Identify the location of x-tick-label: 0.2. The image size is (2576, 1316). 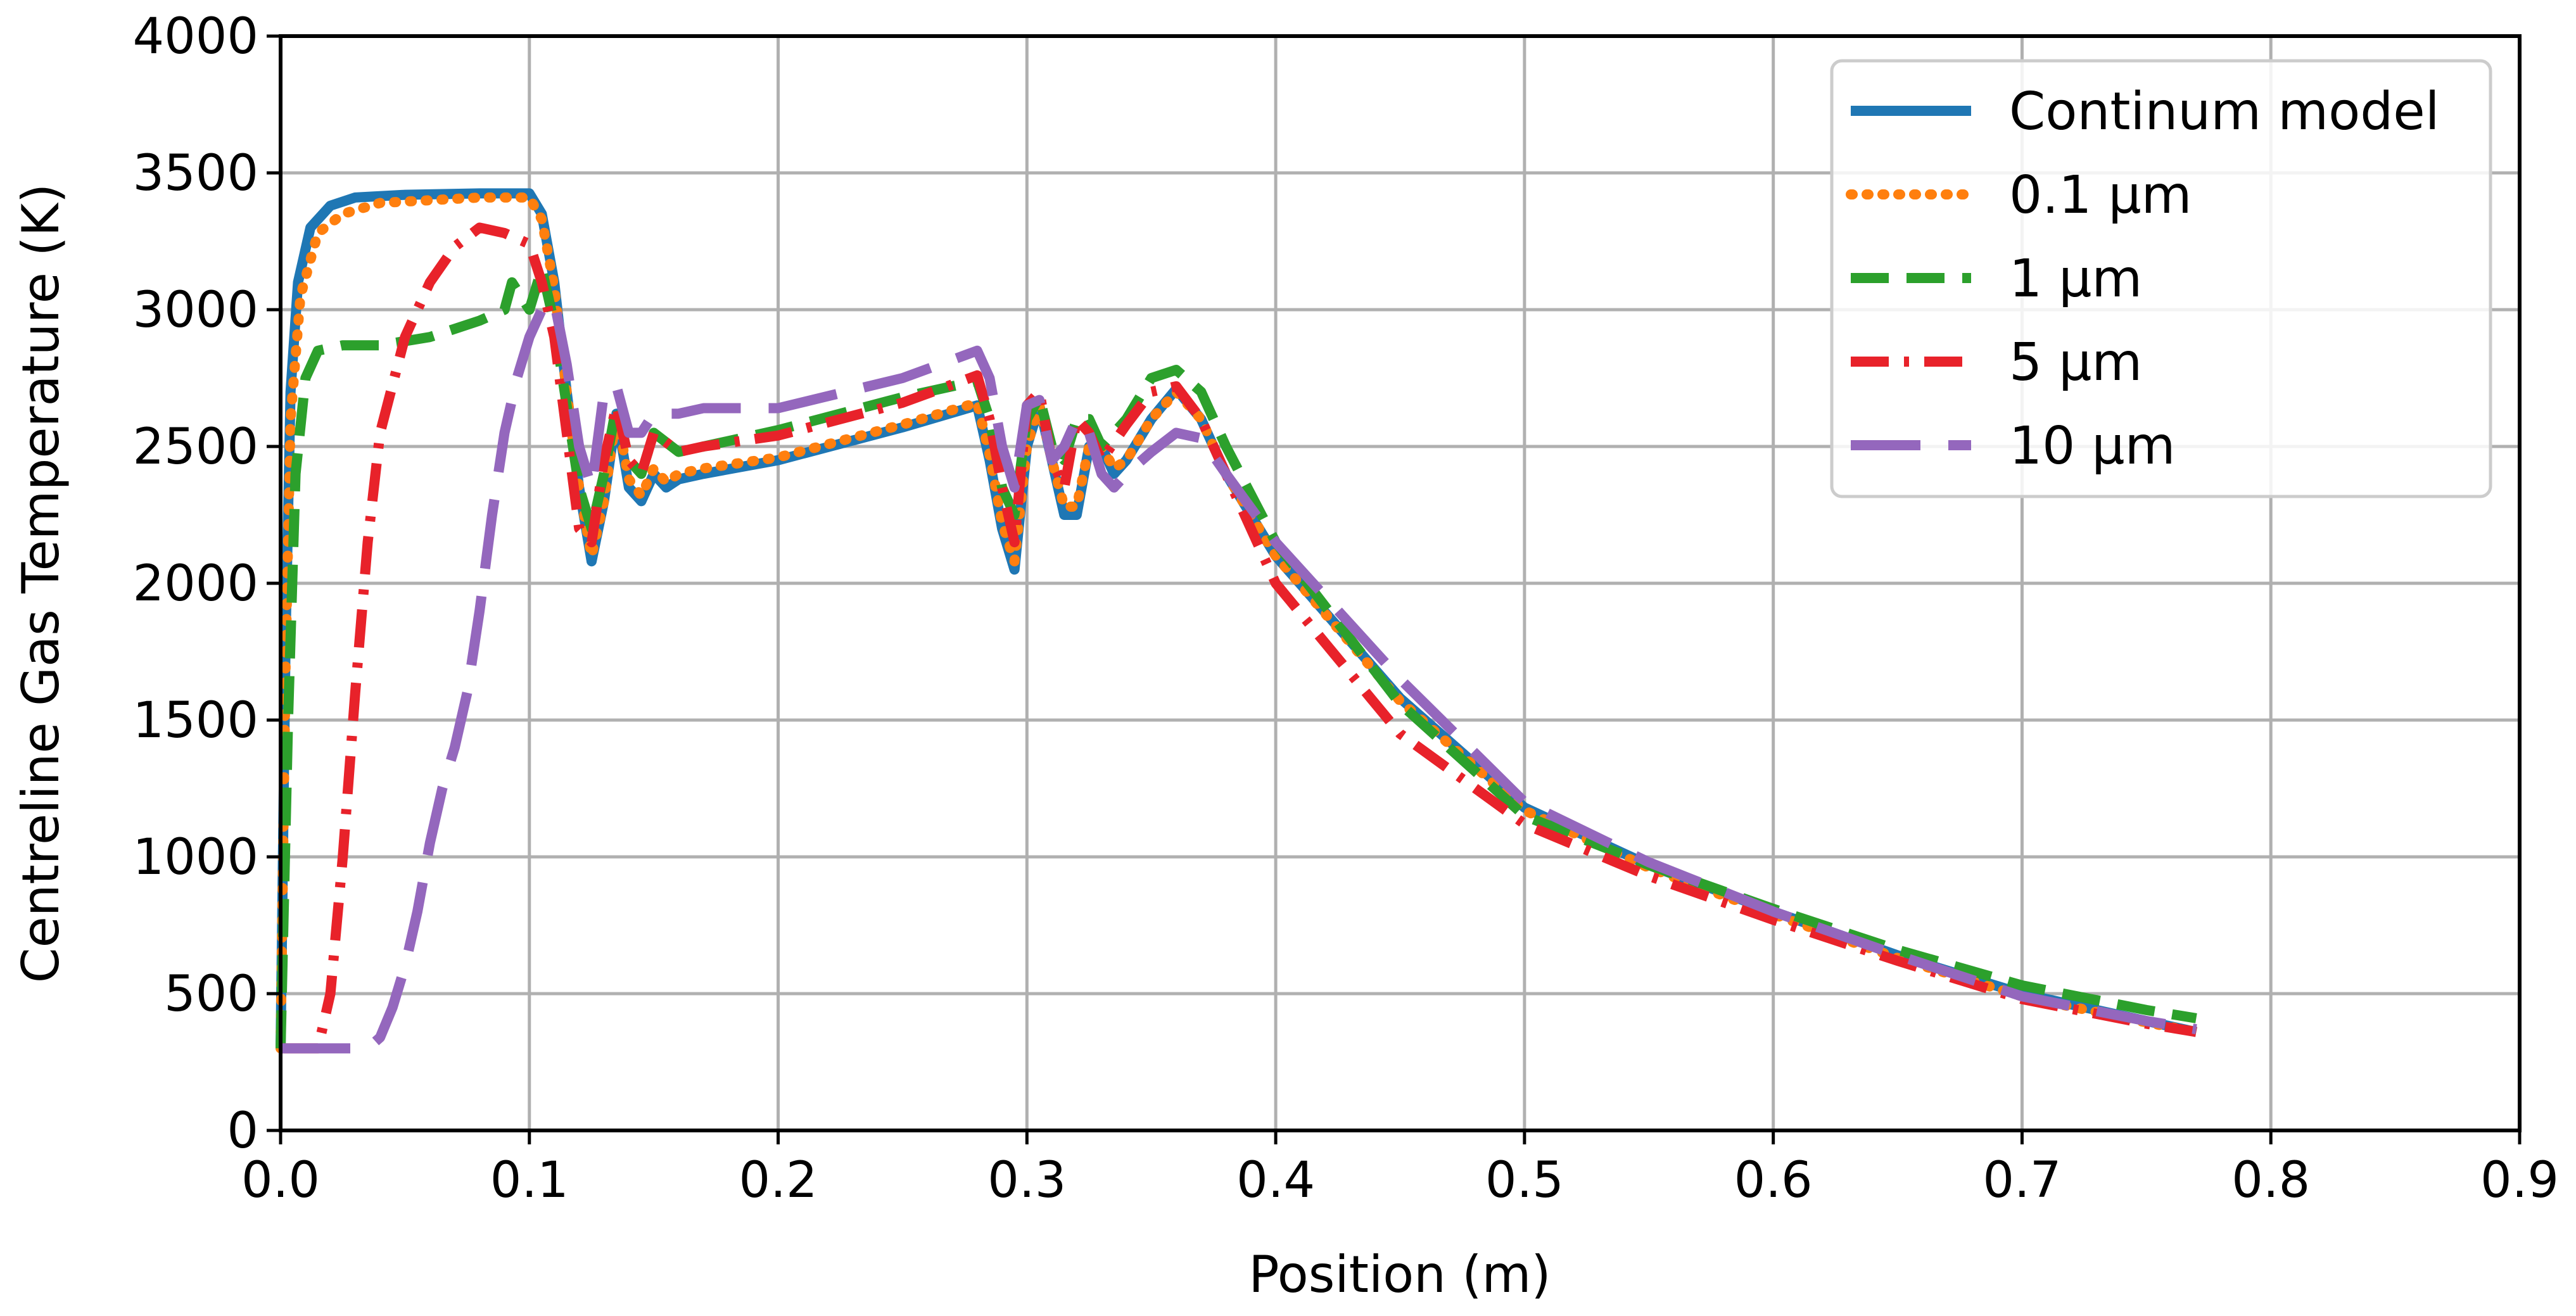
(779, 1180).